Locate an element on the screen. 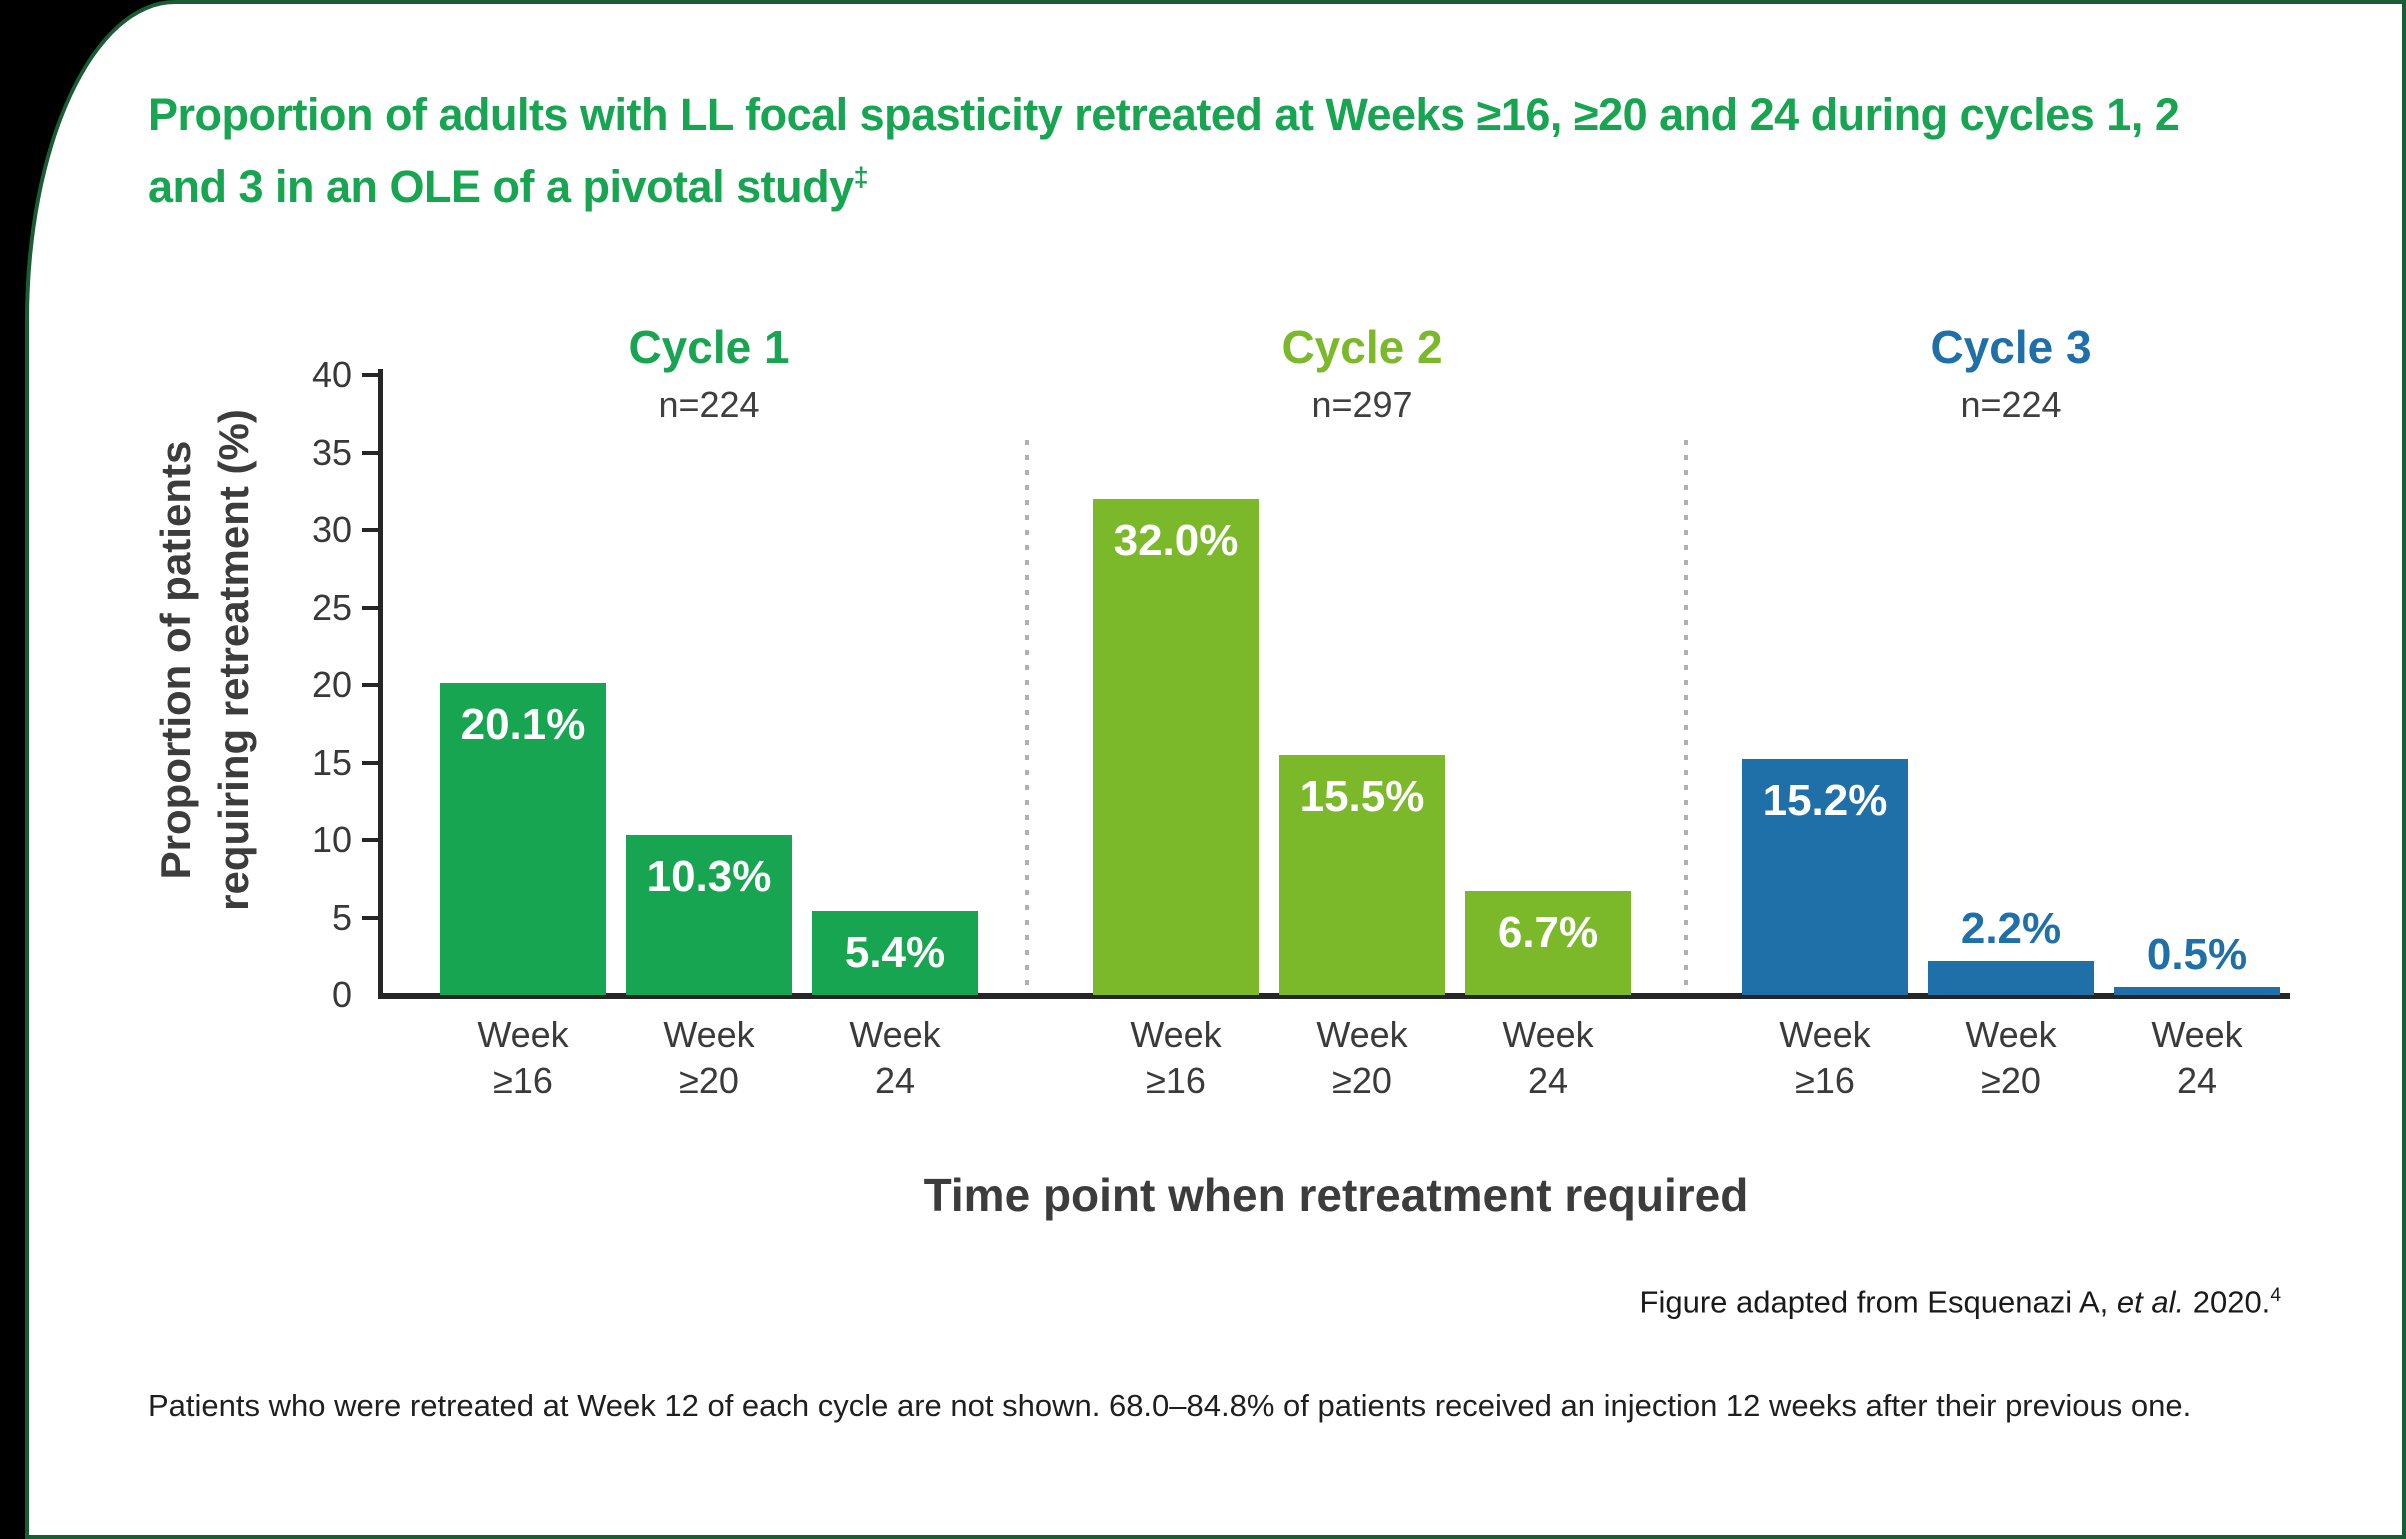 The width and height of the screenshot is (2406, 1539). y-axis-title-line1: Proportion of patients is located at coordinates (175, 660).